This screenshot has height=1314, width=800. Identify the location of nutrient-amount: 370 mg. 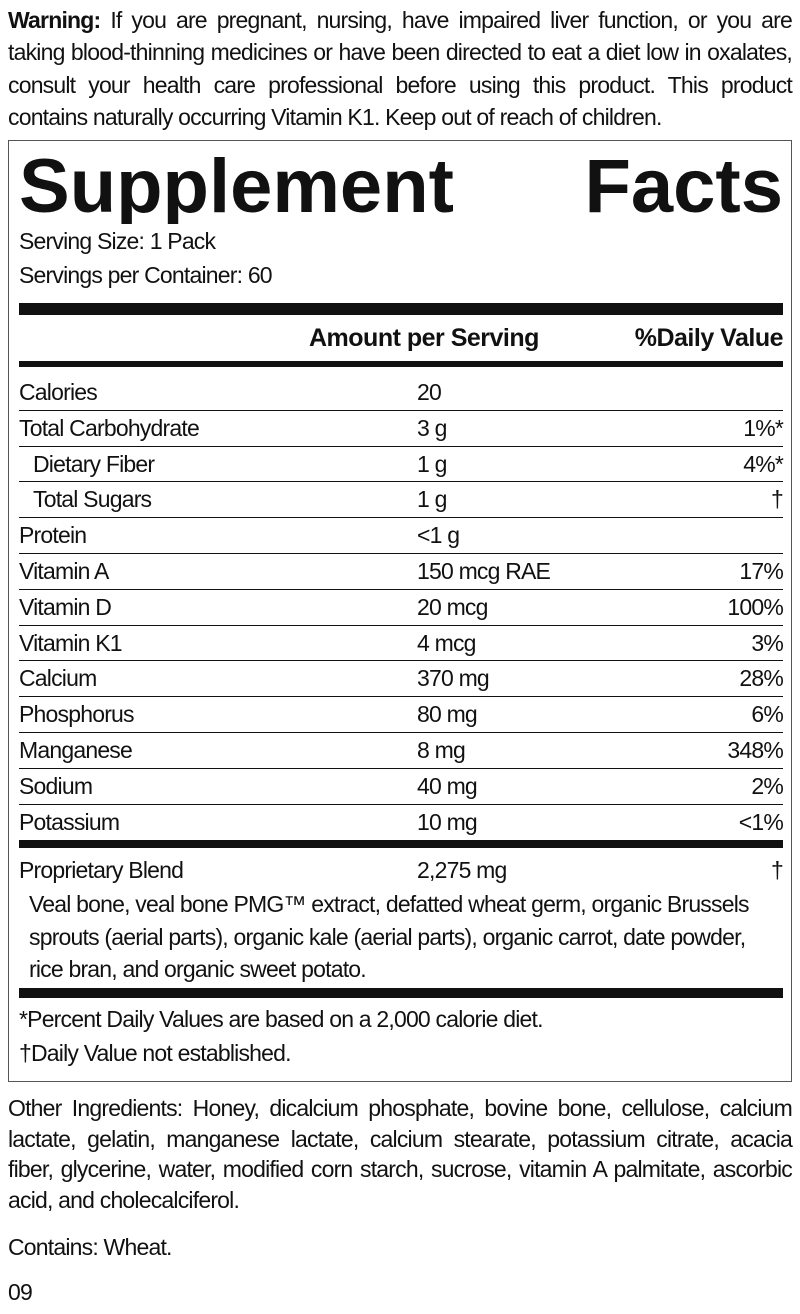
(453, 678).